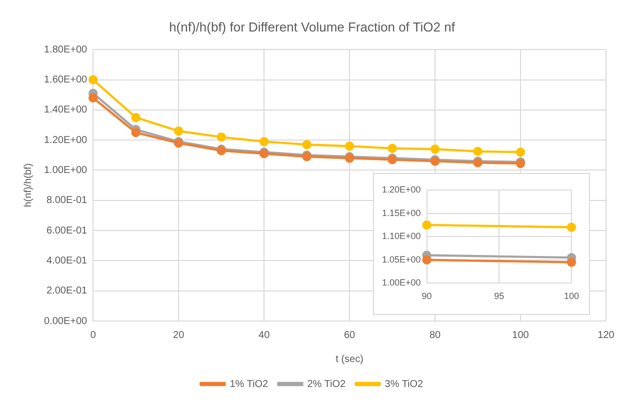  What do you see at coordinates (401, 236) in the screenshot?
I see `y-tick-label: 1.10E+00` at bounding box center [401, 236].